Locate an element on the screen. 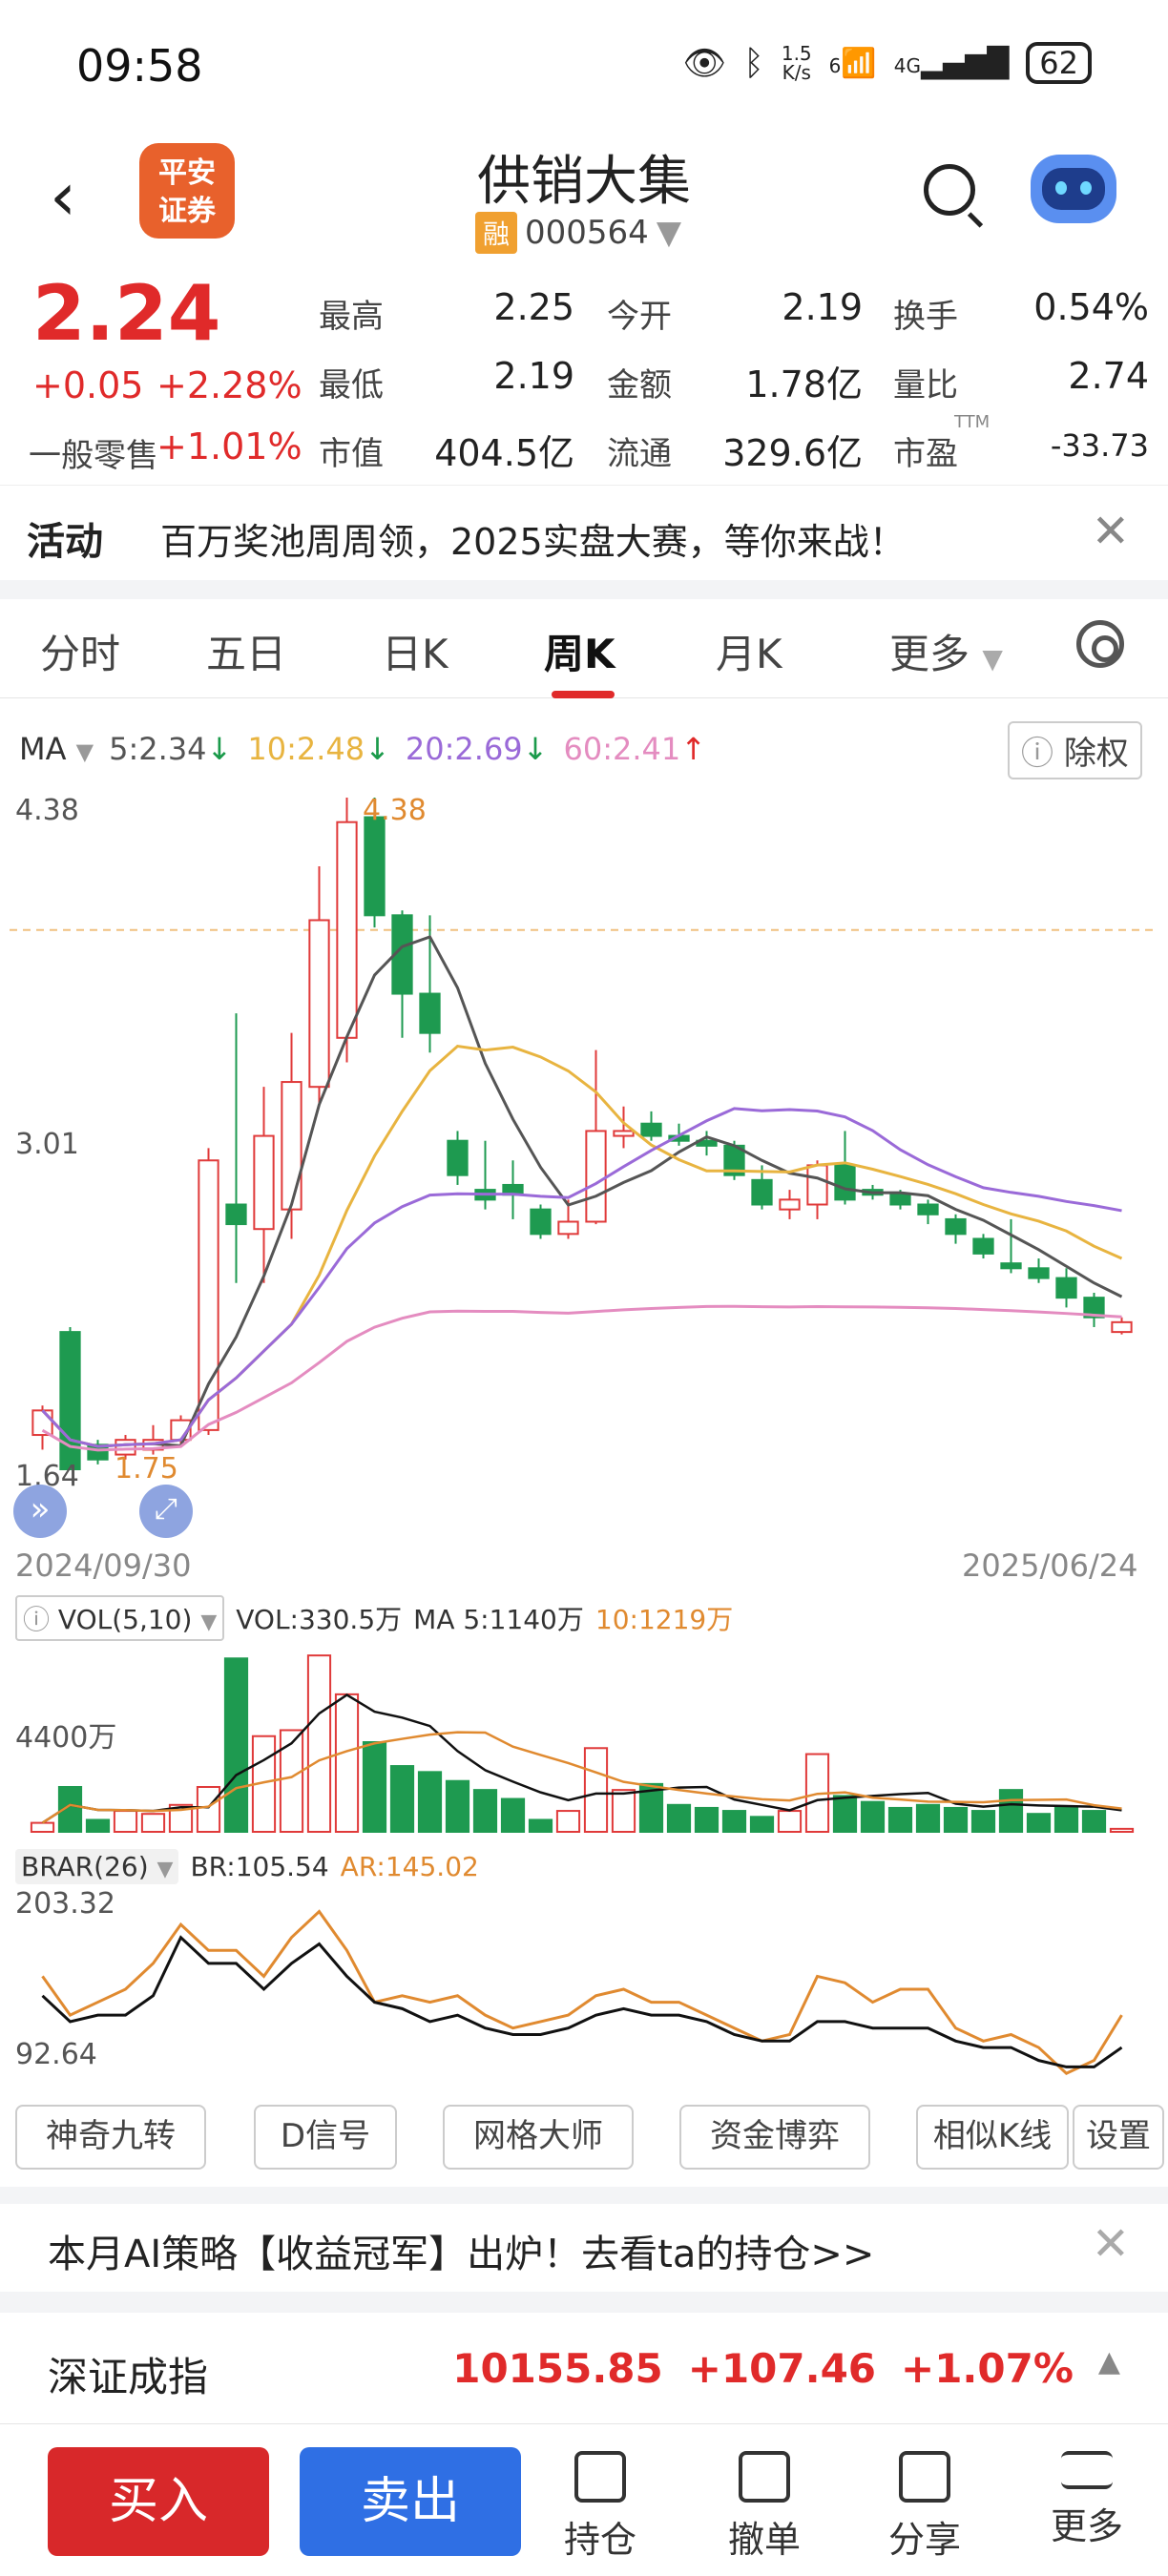 This screenshot has height=2576, width=1168. vol-ma10: 10:1219万 is located at coordinates (664, 1619).